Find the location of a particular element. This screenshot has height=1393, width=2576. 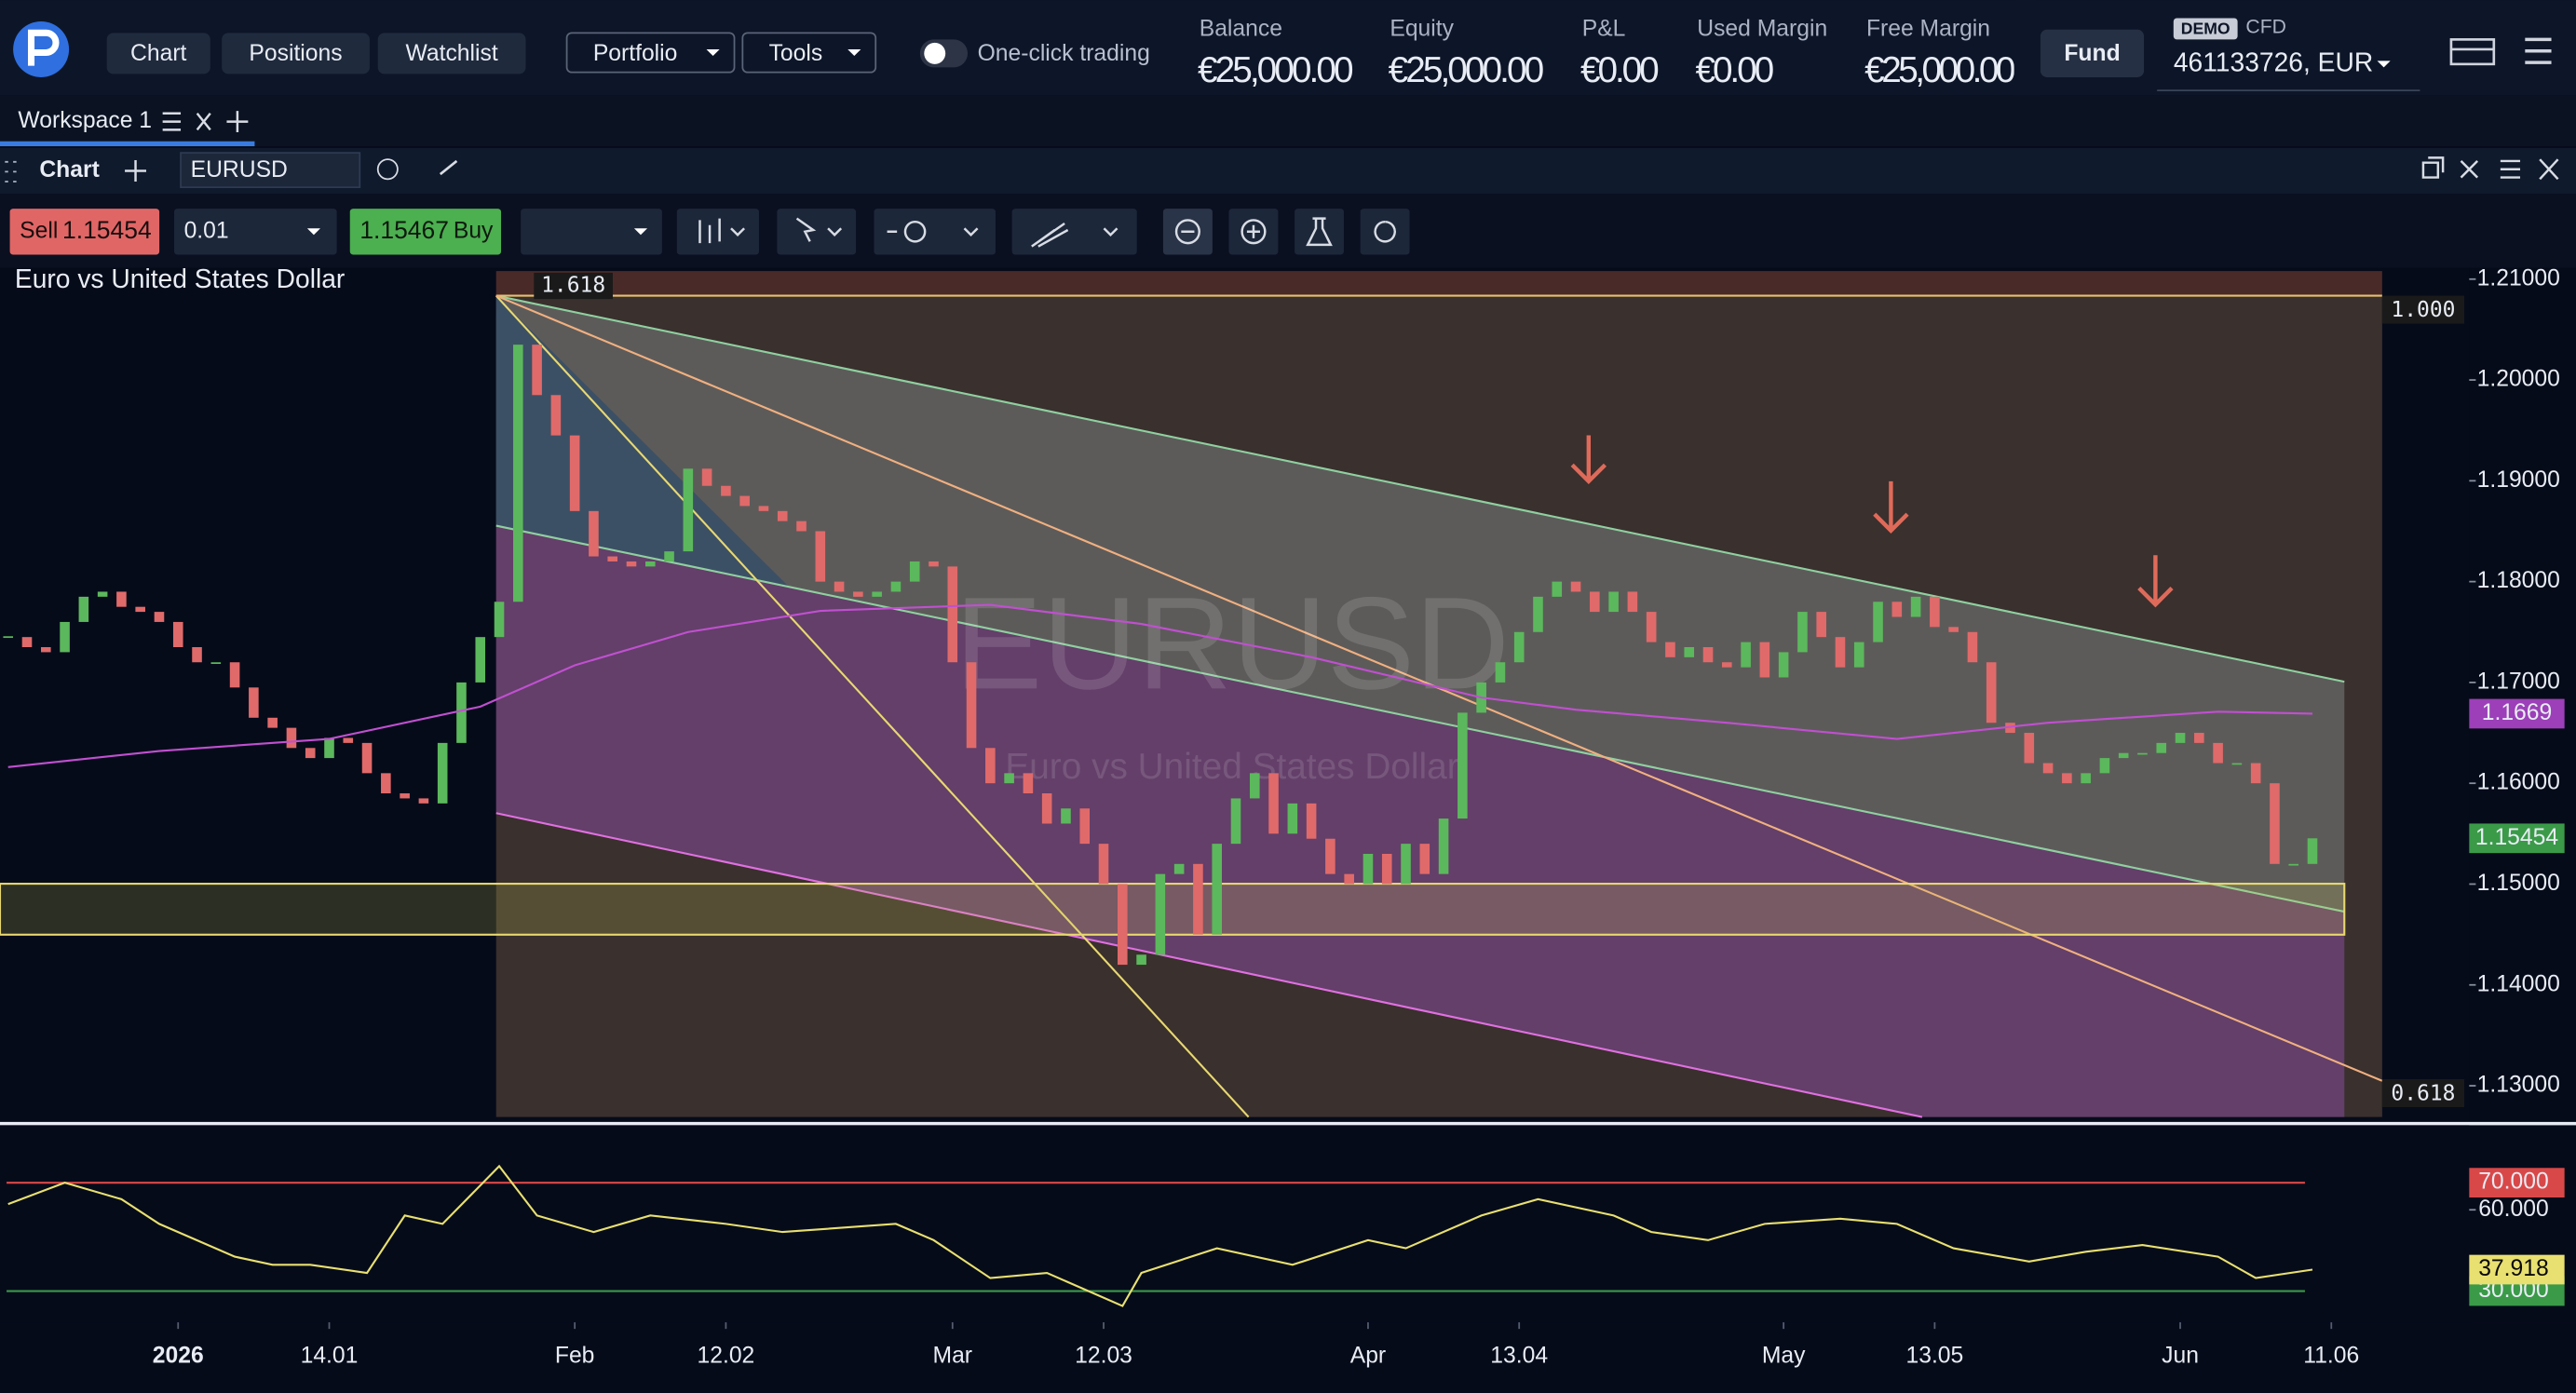

channel-shade is located at coordinates (642, 441).